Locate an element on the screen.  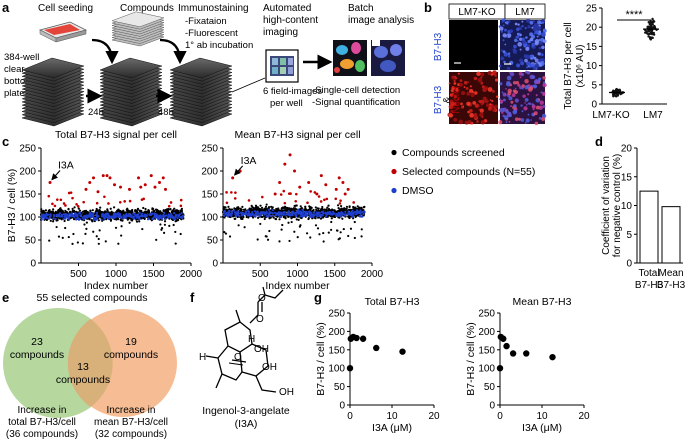
compound-plate-stack-icon is located at coordinates (138, 29).